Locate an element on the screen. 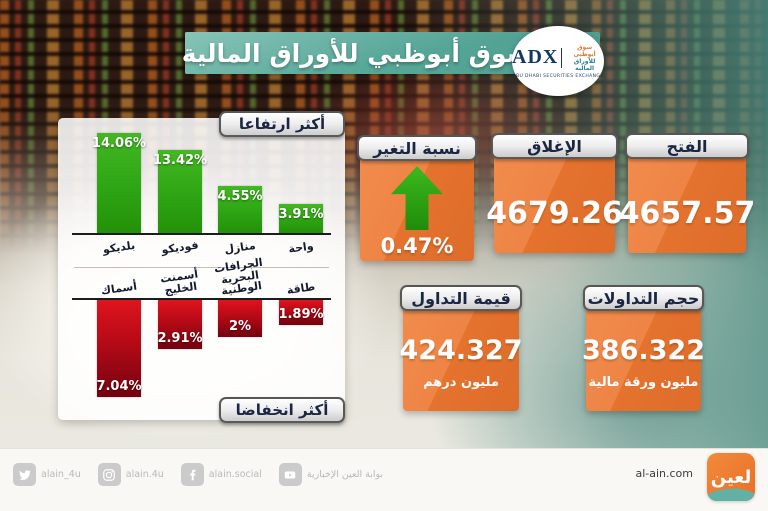 The width and height of the screenshot is (768, 511). facebook-icon is located at coordinates (192, 474).